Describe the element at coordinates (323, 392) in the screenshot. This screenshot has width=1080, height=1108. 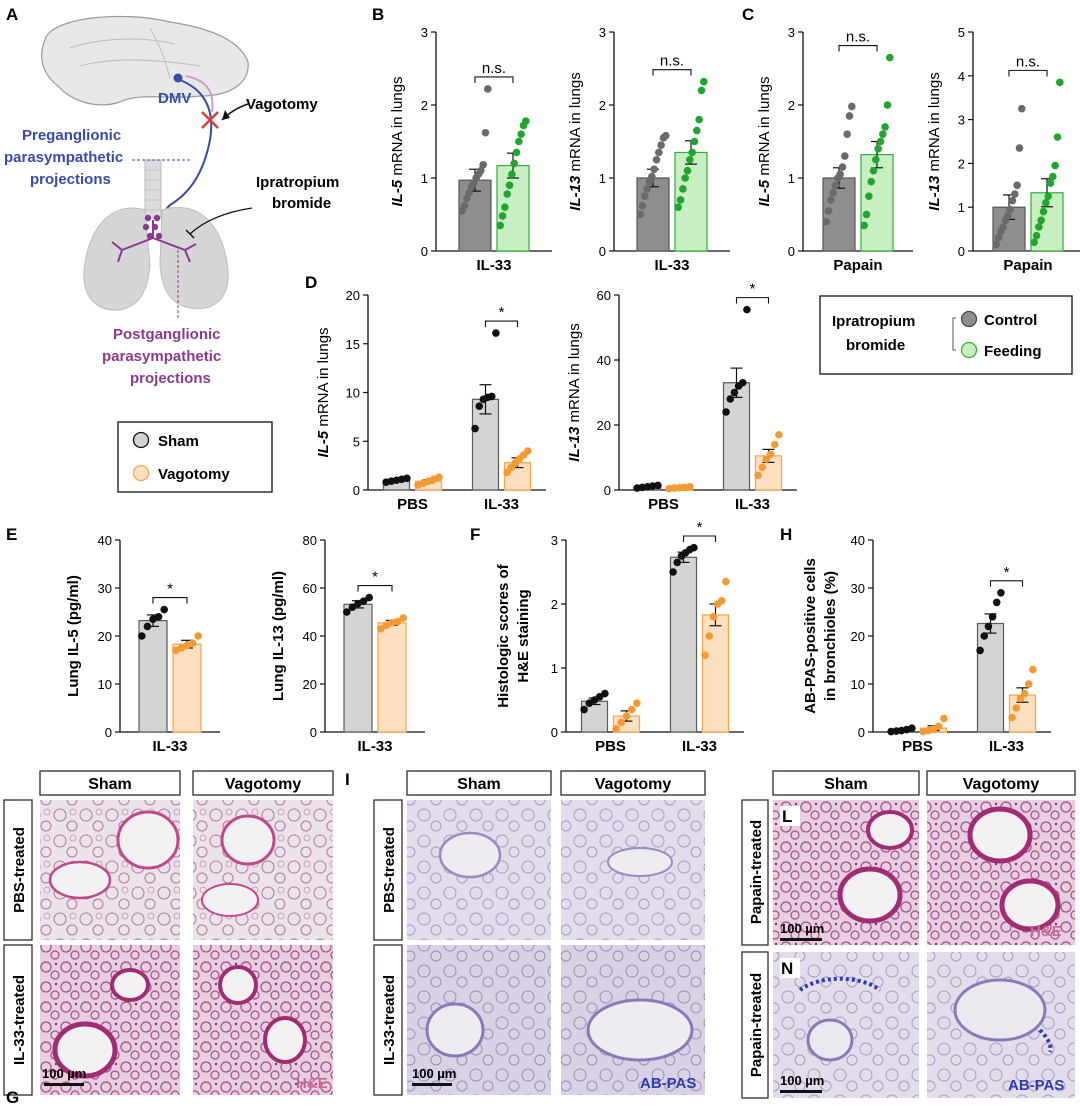
I see `y-axis-label: IL-5 mRNA in lungs` at that location.